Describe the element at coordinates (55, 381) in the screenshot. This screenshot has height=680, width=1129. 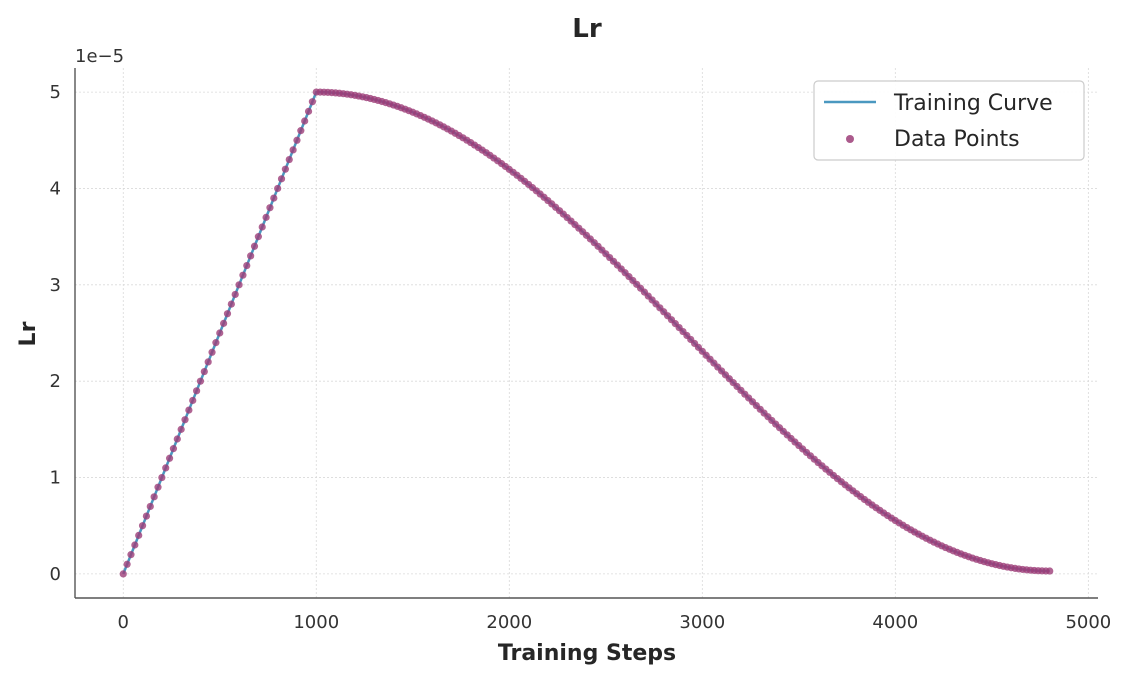
I see `y-tick-label: 2` at that location.